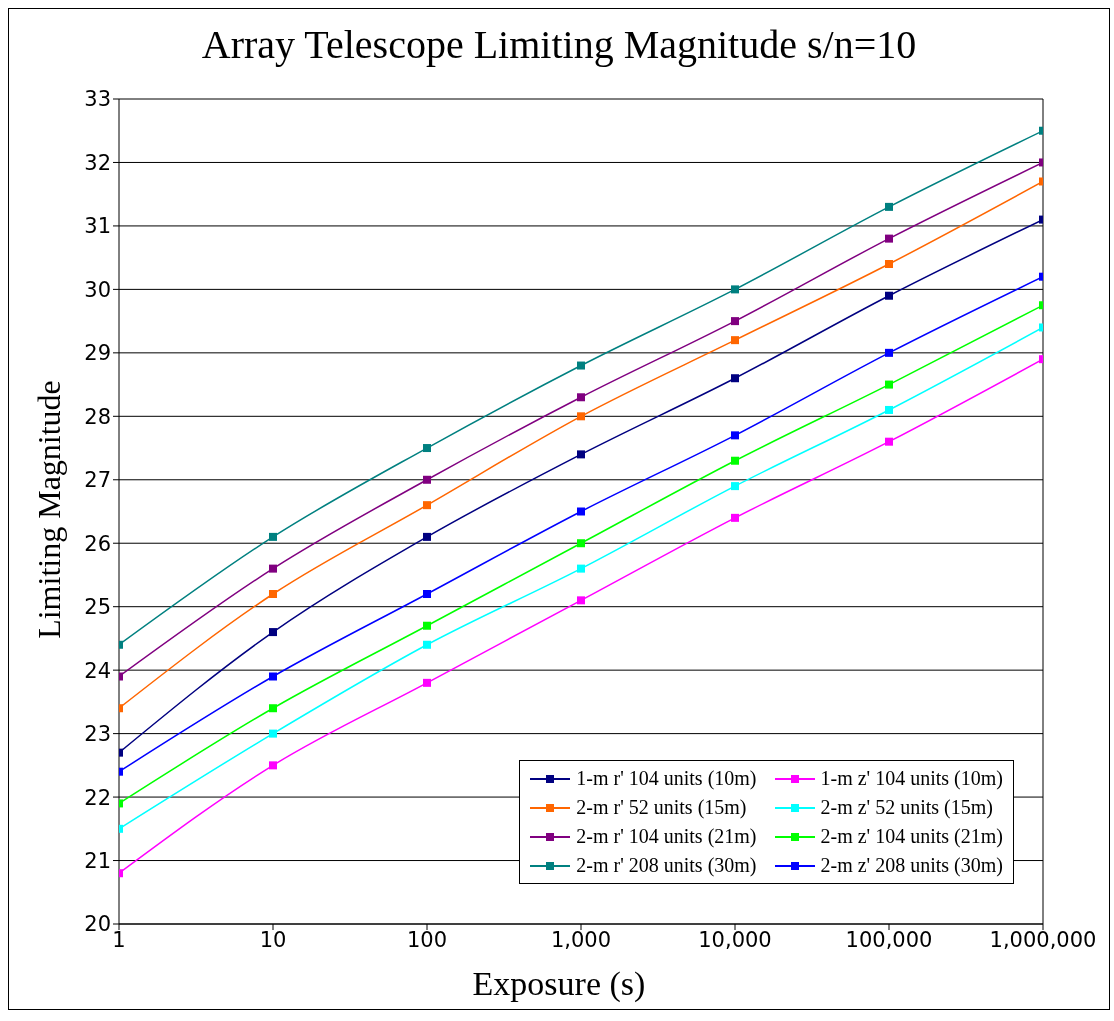 The width and height of the screenshot is (1114, 1021). What do you see at coordinates (97, 353) in the screenshot?
I see `y-tick-label: 29` at bounding box center [97, 353].